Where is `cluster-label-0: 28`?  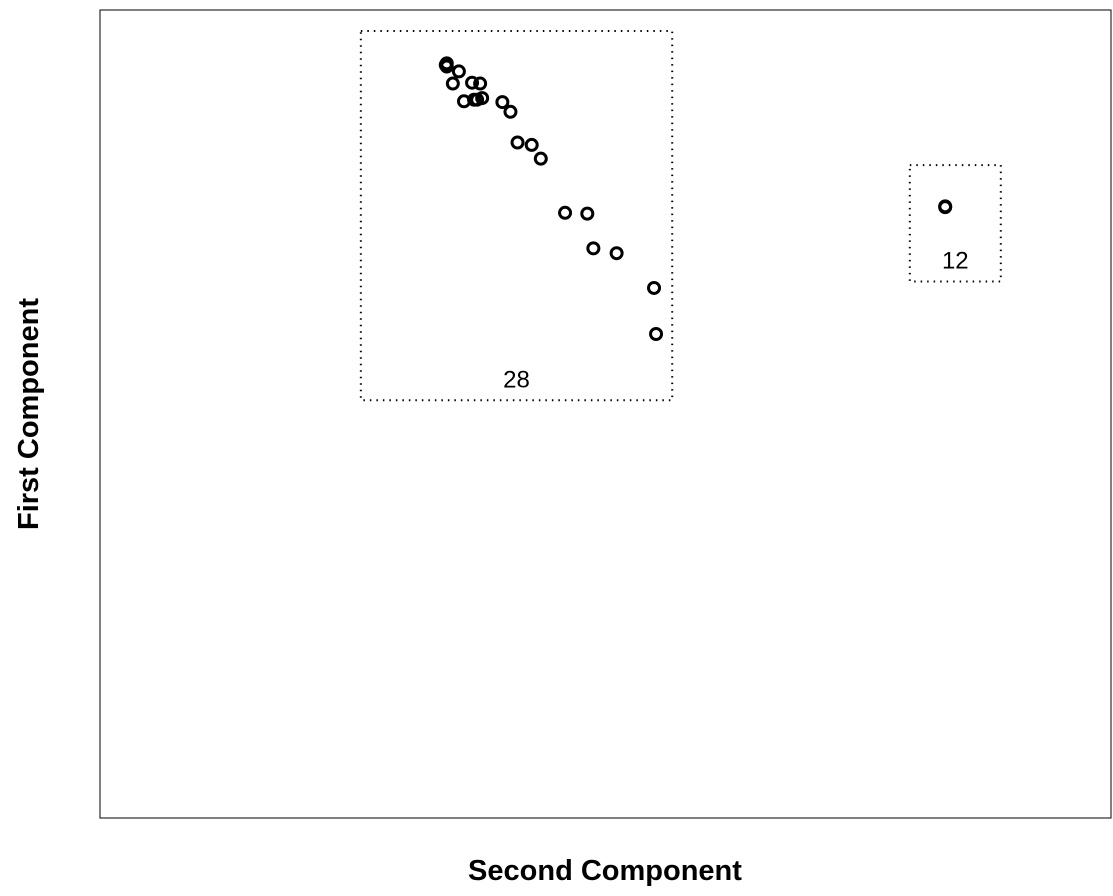 cluster-label-0: 28 is located at coordinates (516, 379).